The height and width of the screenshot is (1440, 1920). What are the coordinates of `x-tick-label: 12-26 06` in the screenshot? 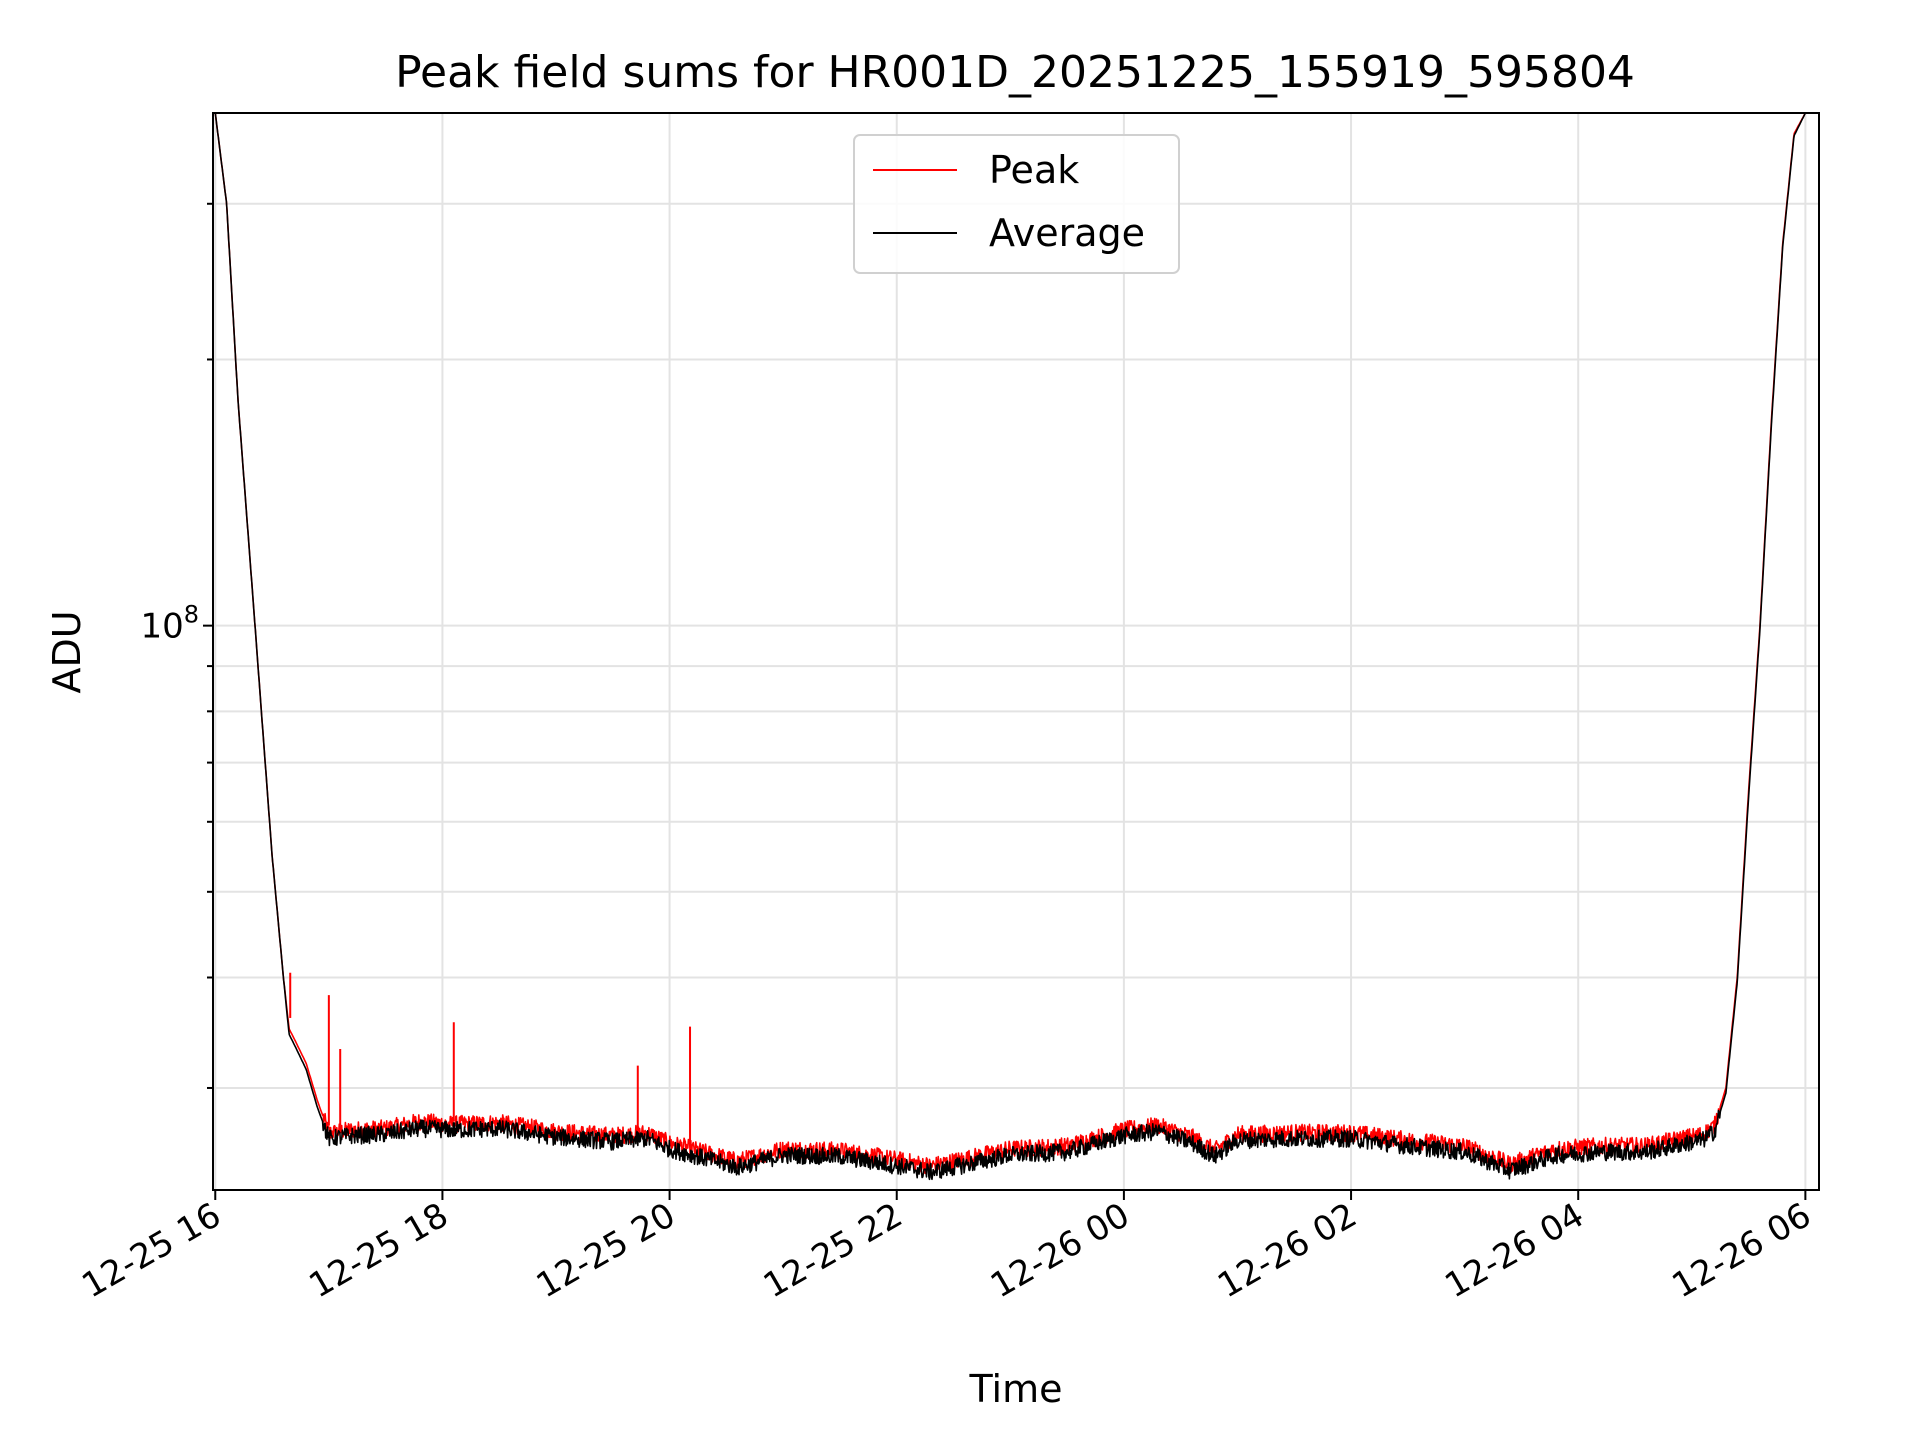 It's located at (1741, 1250).